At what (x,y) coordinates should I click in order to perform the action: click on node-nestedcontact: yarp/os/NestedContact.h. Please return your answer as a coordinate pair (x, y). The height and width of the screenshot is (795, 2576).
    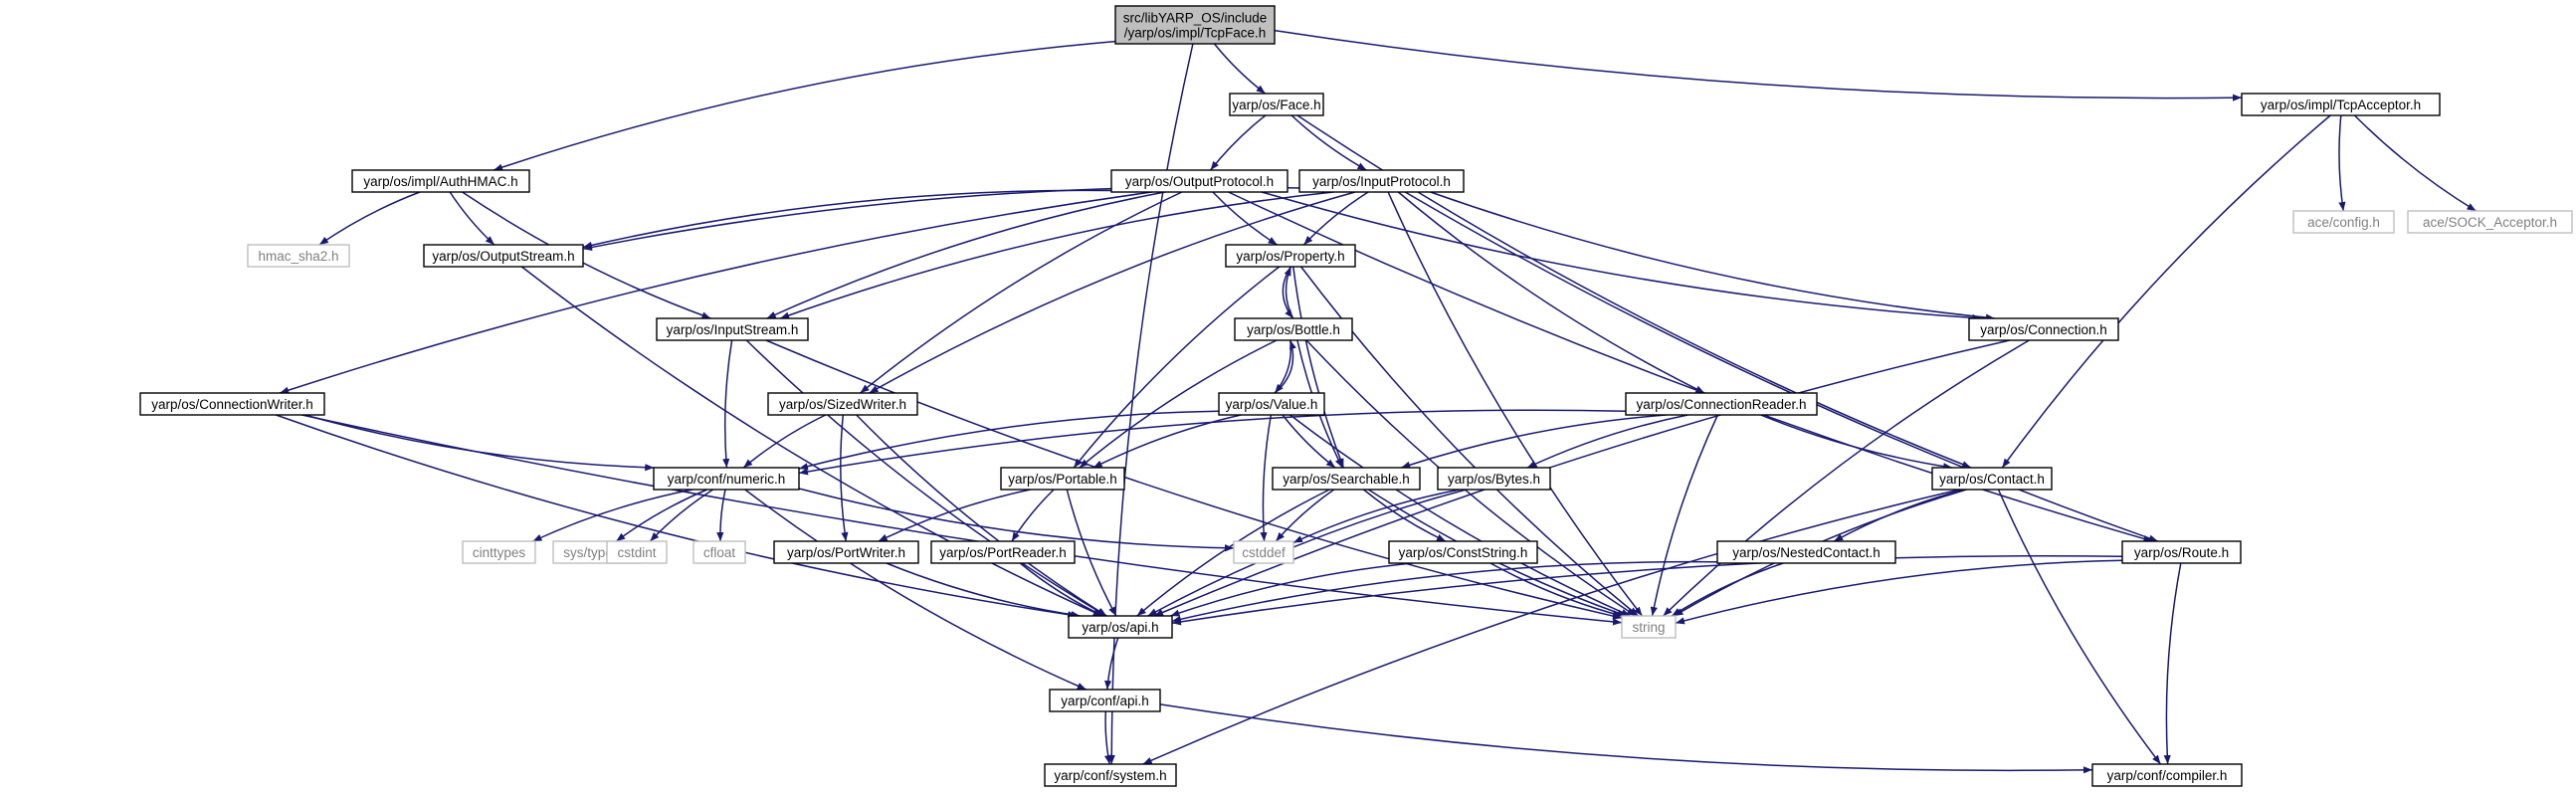
    Looking at the image, I should click on (1806, 552).